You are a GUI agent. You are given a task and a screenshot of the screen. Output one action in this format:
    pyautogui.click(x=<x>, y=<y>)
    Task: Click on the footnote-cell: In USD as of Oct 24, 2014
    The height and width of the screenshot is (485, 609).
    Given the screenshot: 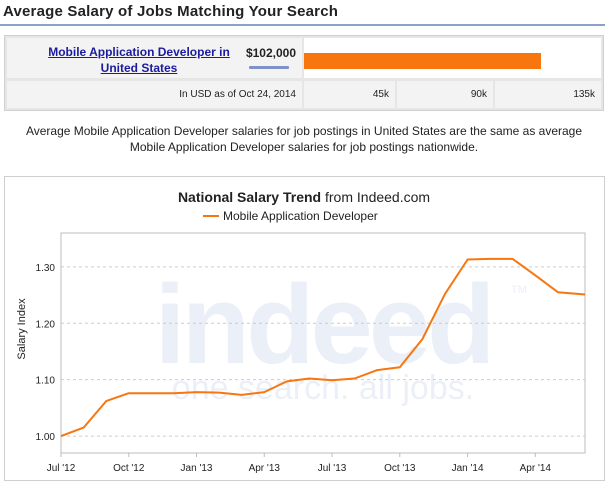 What is the action you would take?
    pyautogui.click(x=154, y=94)
    